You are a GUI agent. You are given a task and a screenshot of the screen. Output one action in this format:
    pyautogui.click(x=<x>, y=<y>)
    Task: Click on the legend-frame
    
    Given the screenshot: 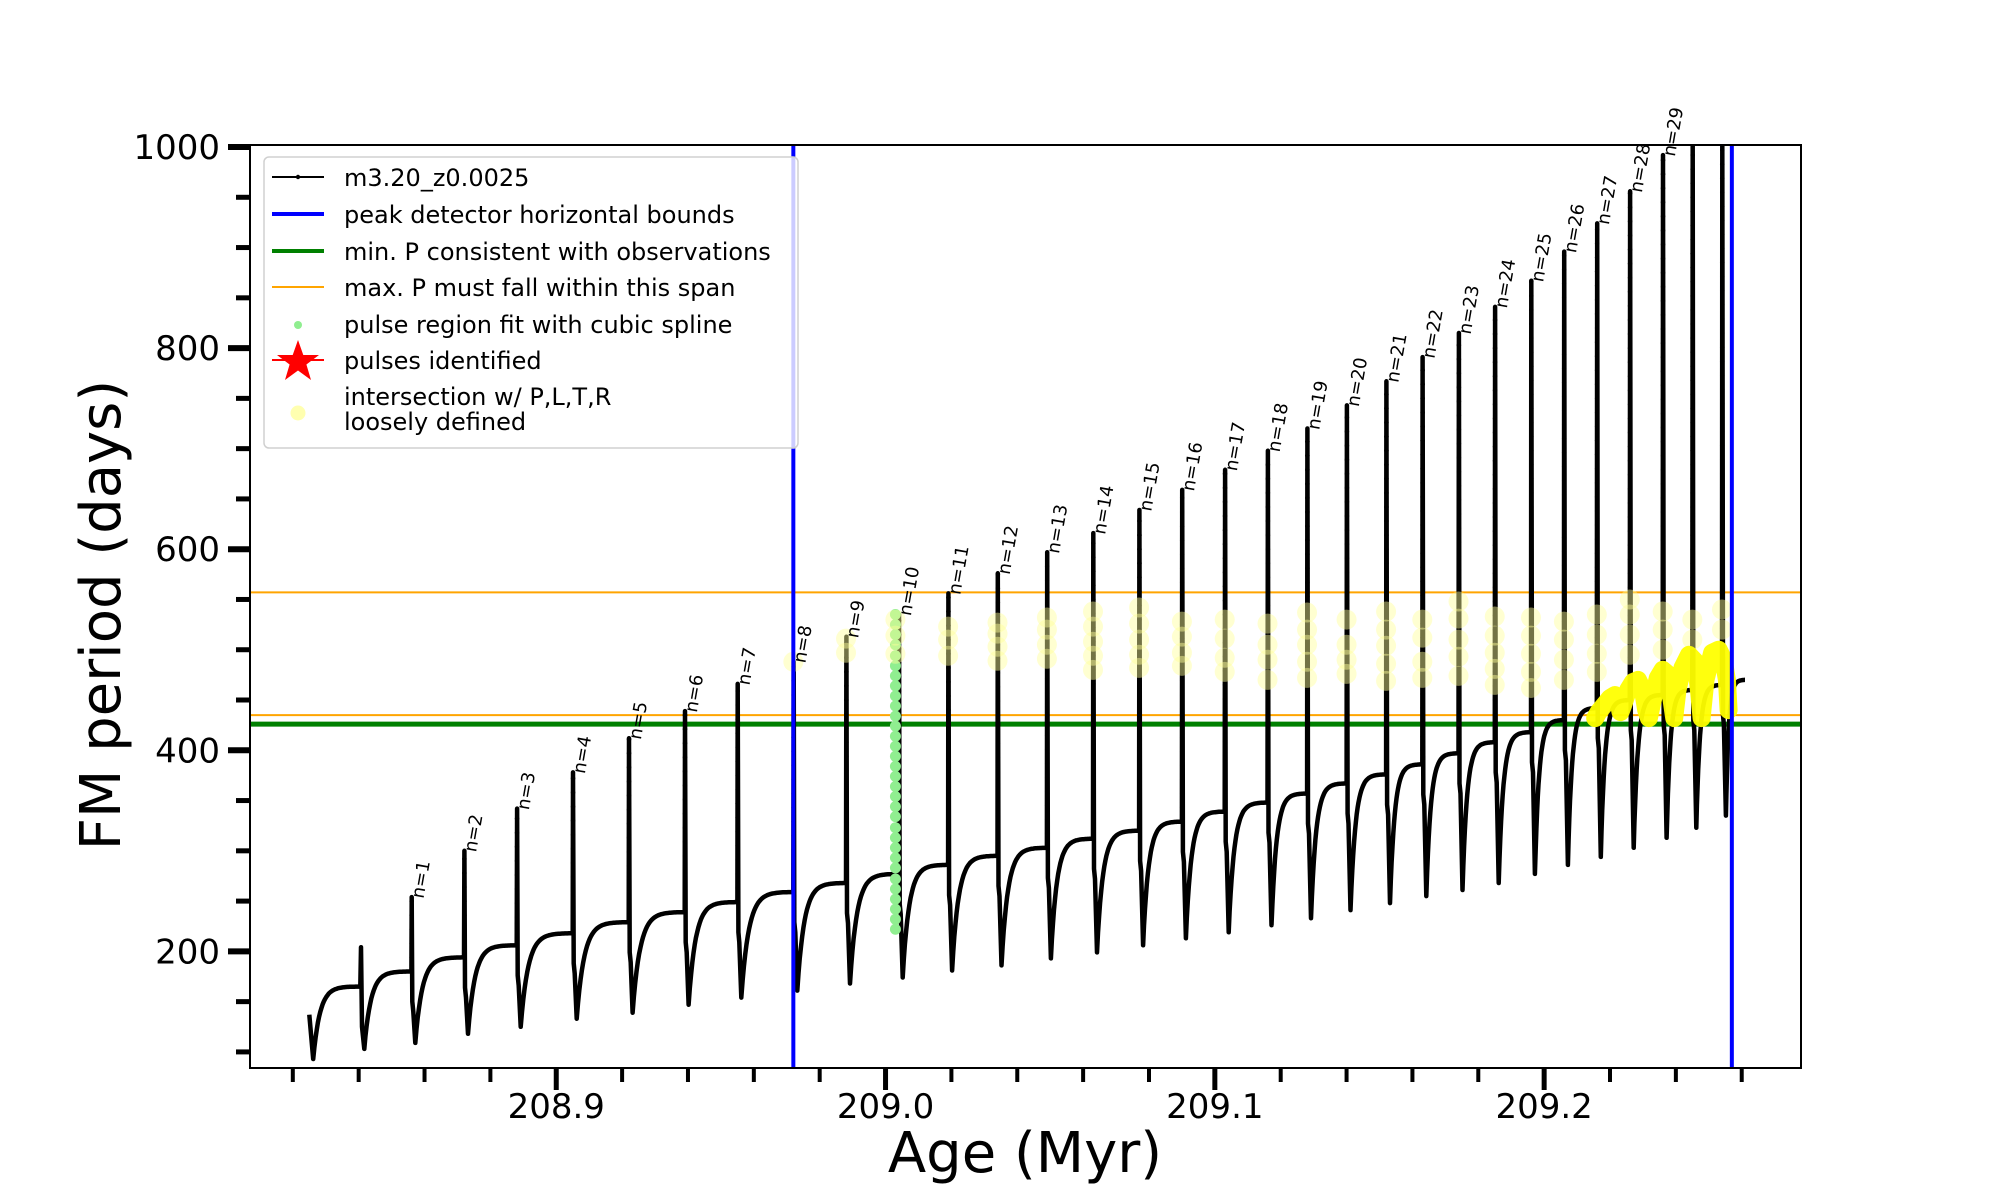 What is the action you would take?
    pyautogui.click(x=531, y=302)
    